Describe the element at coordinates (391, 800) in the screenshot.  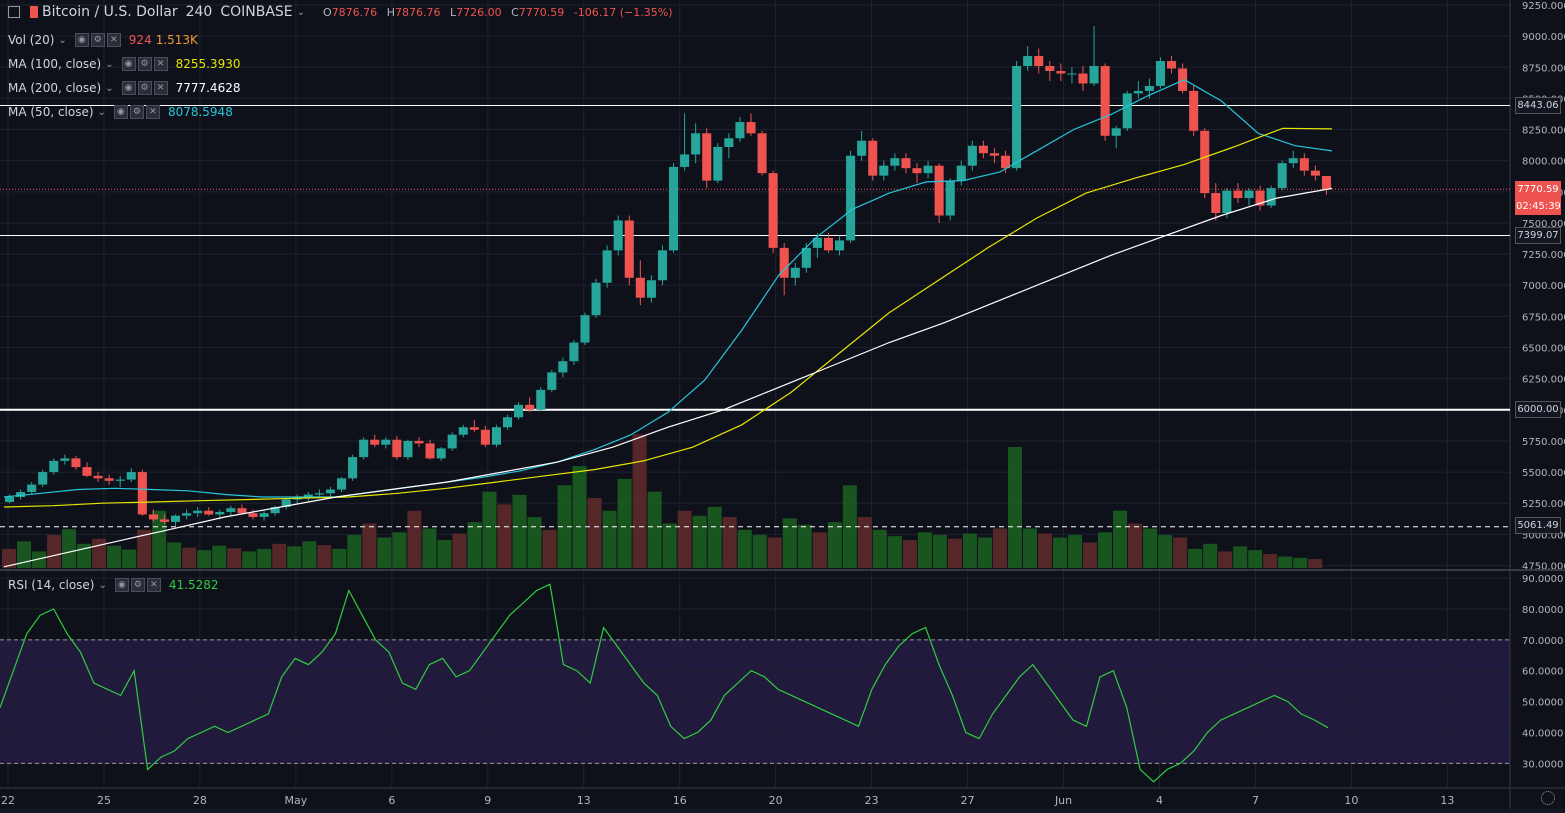
I see `time-tick-label: 6` at that location.